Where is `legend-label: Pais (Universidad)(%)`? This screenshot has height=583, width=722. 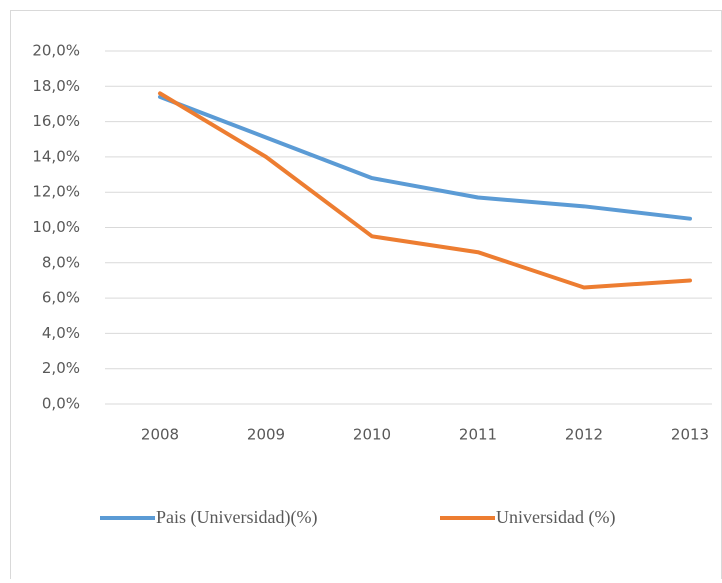
legend-label: Pais (Universidad)(%) is located at coordinates (236, 517).